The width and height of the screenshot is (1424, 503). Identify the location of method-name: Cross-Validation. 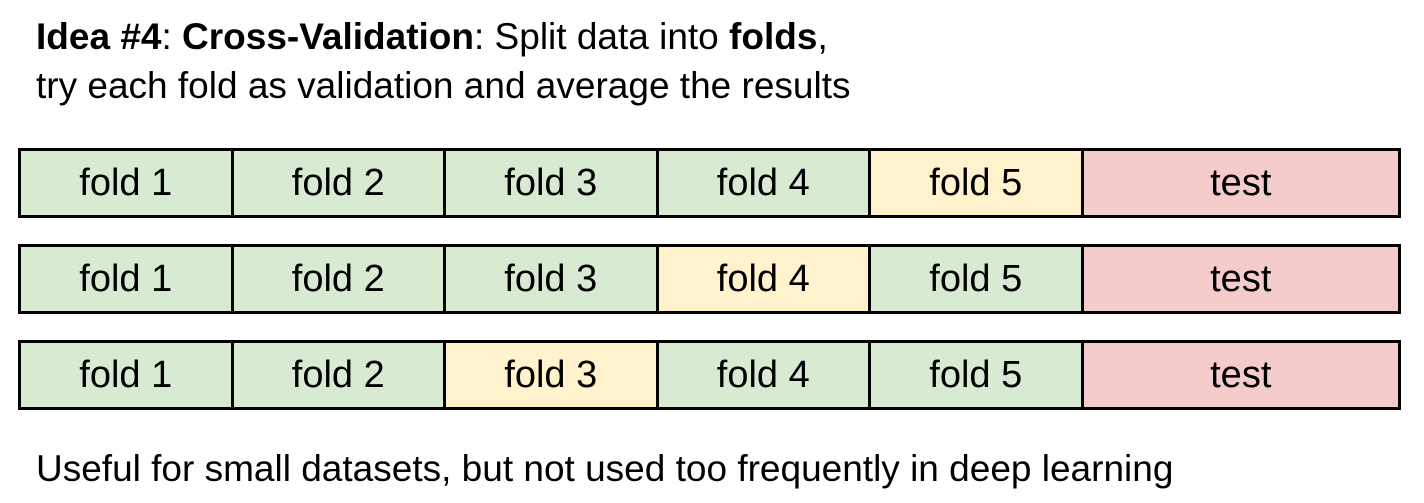
(328, 36).